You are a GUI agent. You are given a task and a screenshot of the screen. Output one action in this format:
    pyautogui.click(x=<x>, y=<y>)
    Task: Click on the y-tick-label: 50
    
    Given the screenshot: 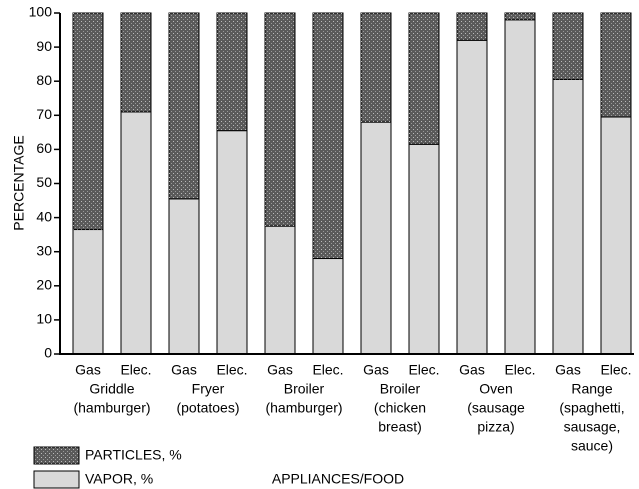 What is the action you would take?
    pyautogui.click(x=44, y=182)
    